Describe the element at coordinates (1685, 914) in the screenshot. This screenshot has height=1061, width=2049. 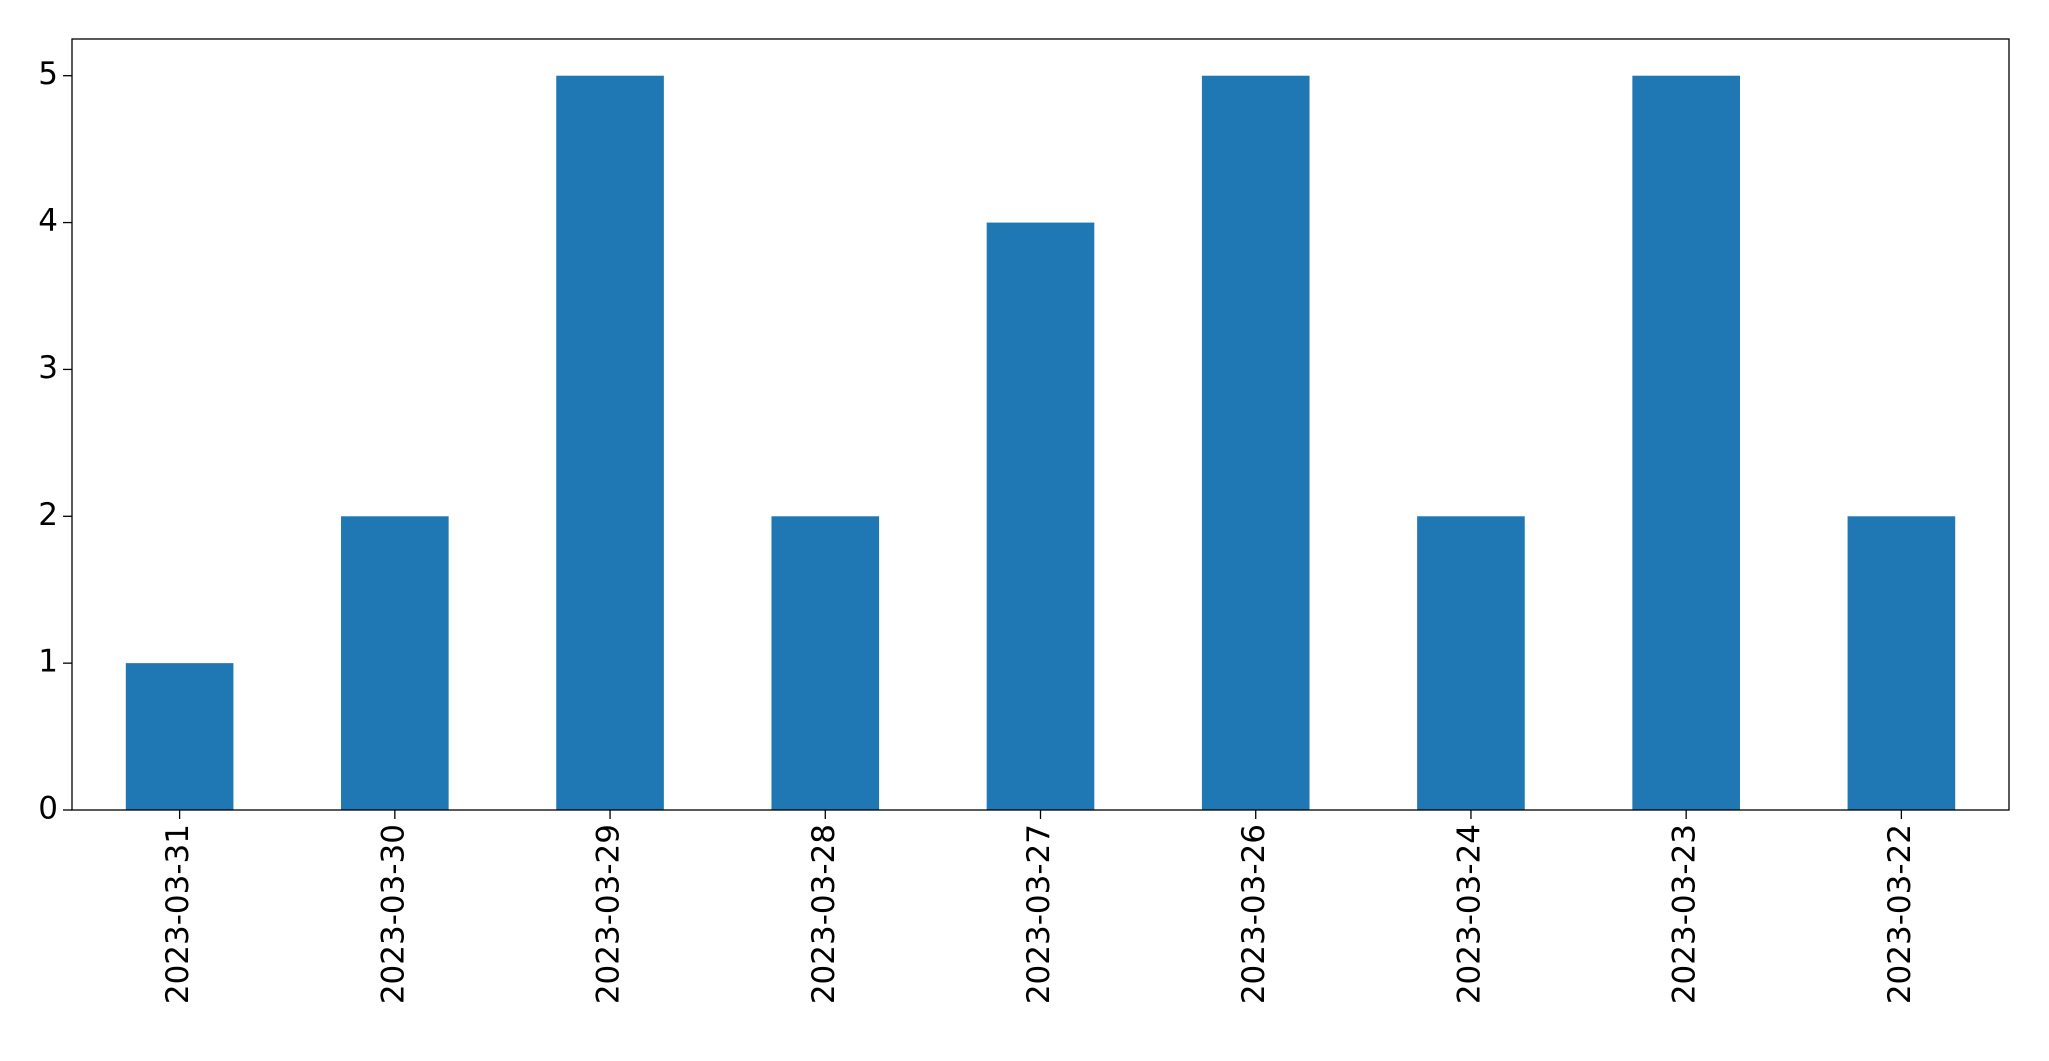
I see `x-tick-label: 2023-03-23` at that location.